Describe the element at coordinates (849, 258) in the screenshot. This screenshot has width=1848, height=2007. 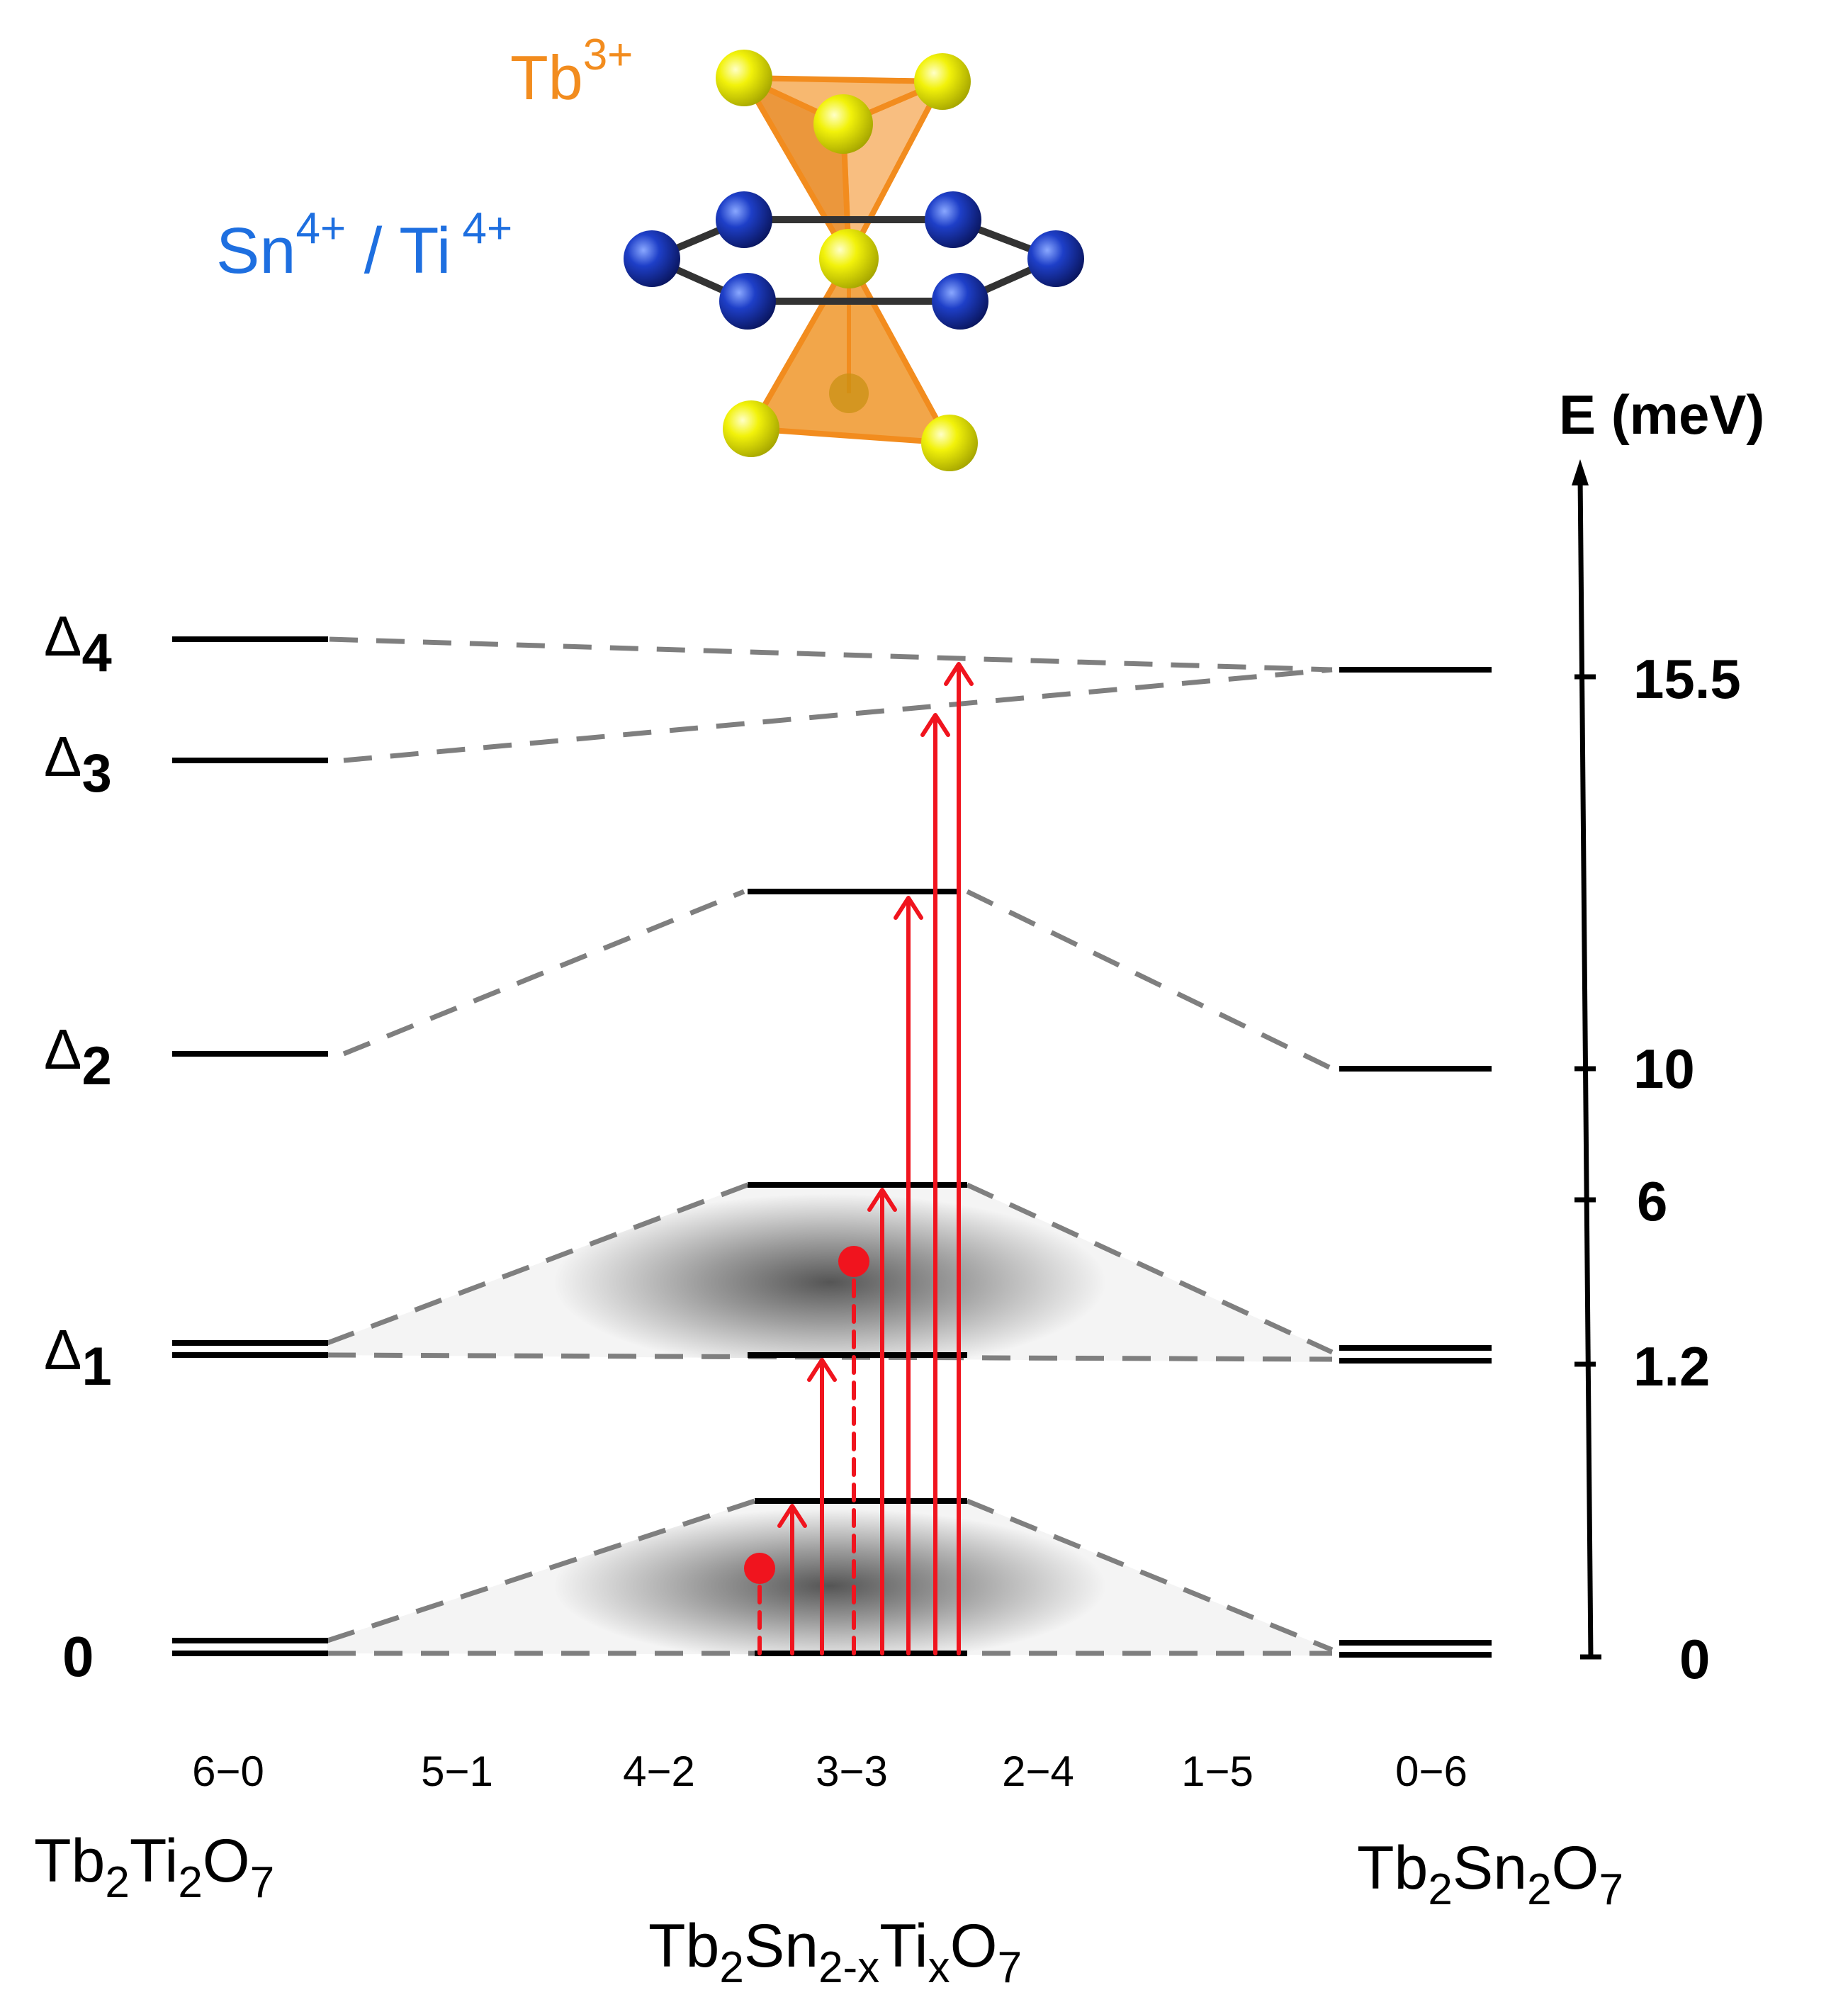
I see `tb-atom-center` at that location.